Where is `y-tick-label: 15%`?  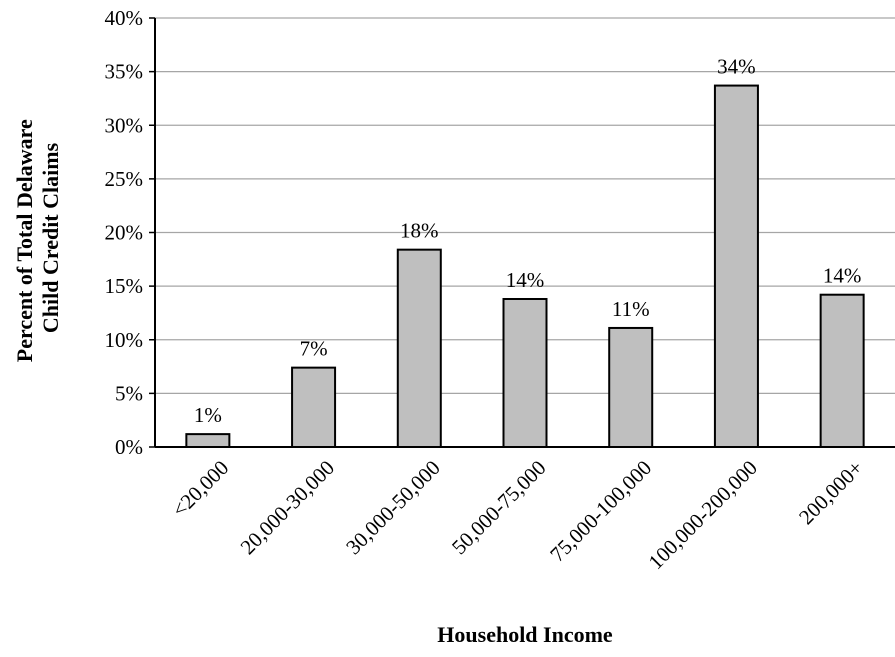 y-tick-label: 15% is located at coordinates (124, 286).